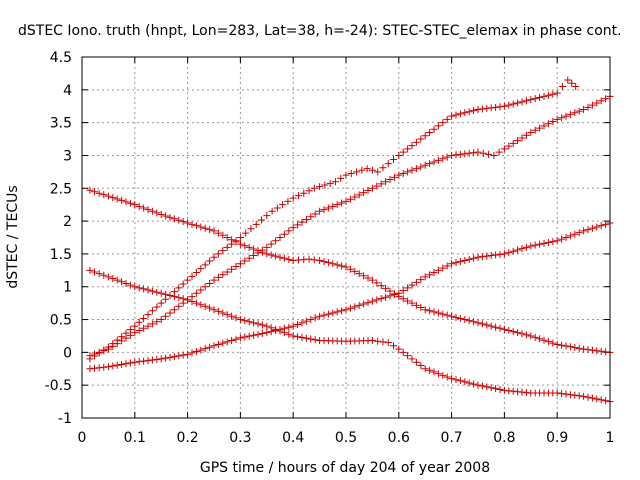 This screenshot has height=480, width=640. Describe the element at coordinates (82, 438) in the screenshot. I see `x-tick-label: 0` at that location.